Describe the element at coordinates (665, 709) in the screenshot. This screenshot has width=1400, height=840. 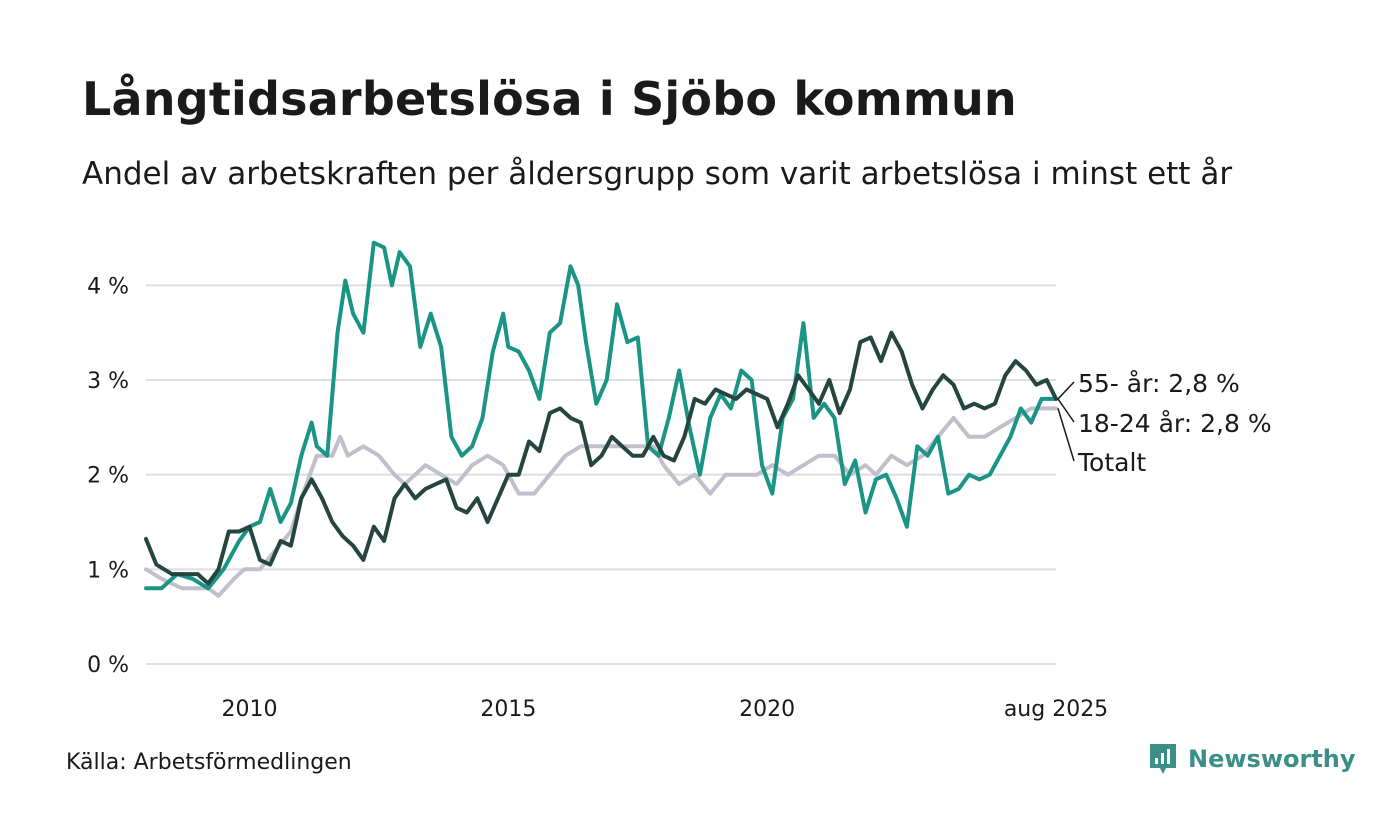
I see `x-axis: 2010 2015 2020 aug 2025` at that location.